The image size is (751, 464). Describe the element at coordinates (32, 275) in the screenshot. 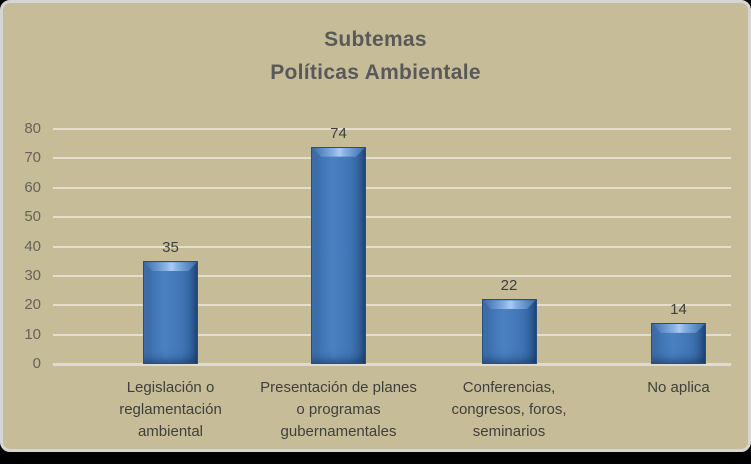

I see `y-axis-tick-label: 30` at that location.